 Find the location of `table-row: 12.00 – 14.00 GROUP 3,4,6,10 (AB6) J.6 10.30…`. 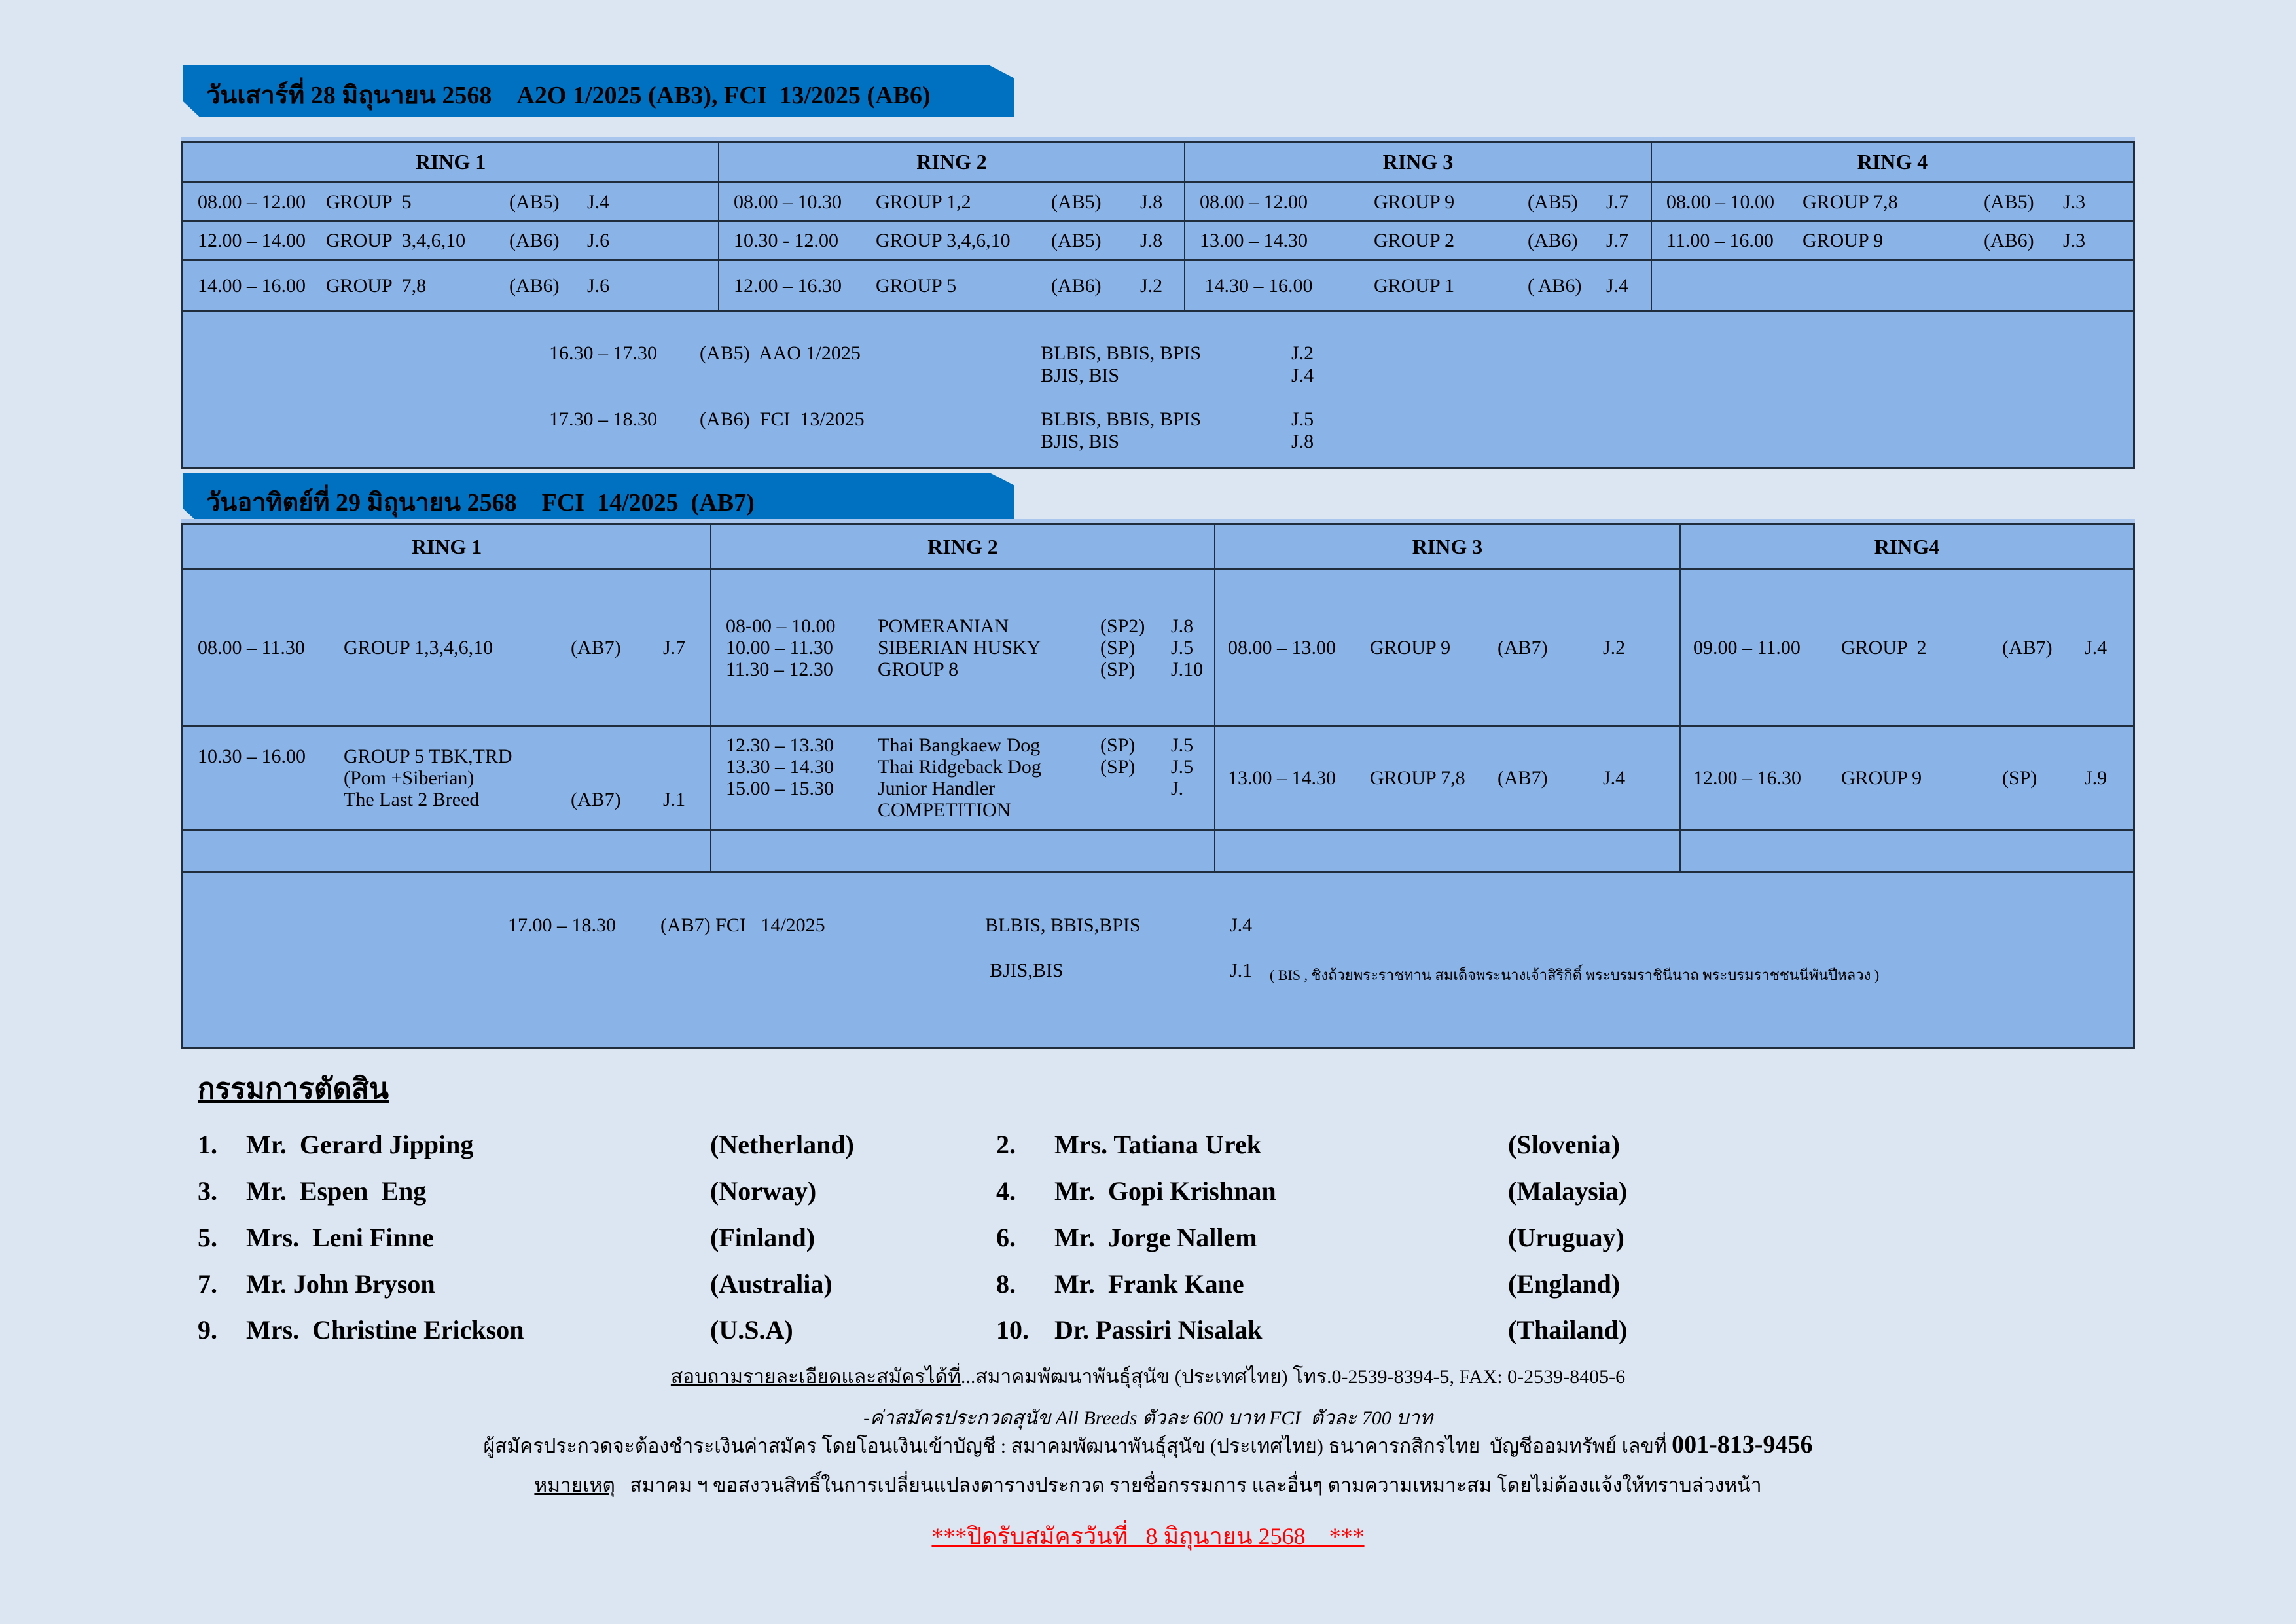

table-row: 12.00 – 14.00 GROUP 3,4,6,10 (AB6) J.6 10.30… is located at coordinates (1158, 241).